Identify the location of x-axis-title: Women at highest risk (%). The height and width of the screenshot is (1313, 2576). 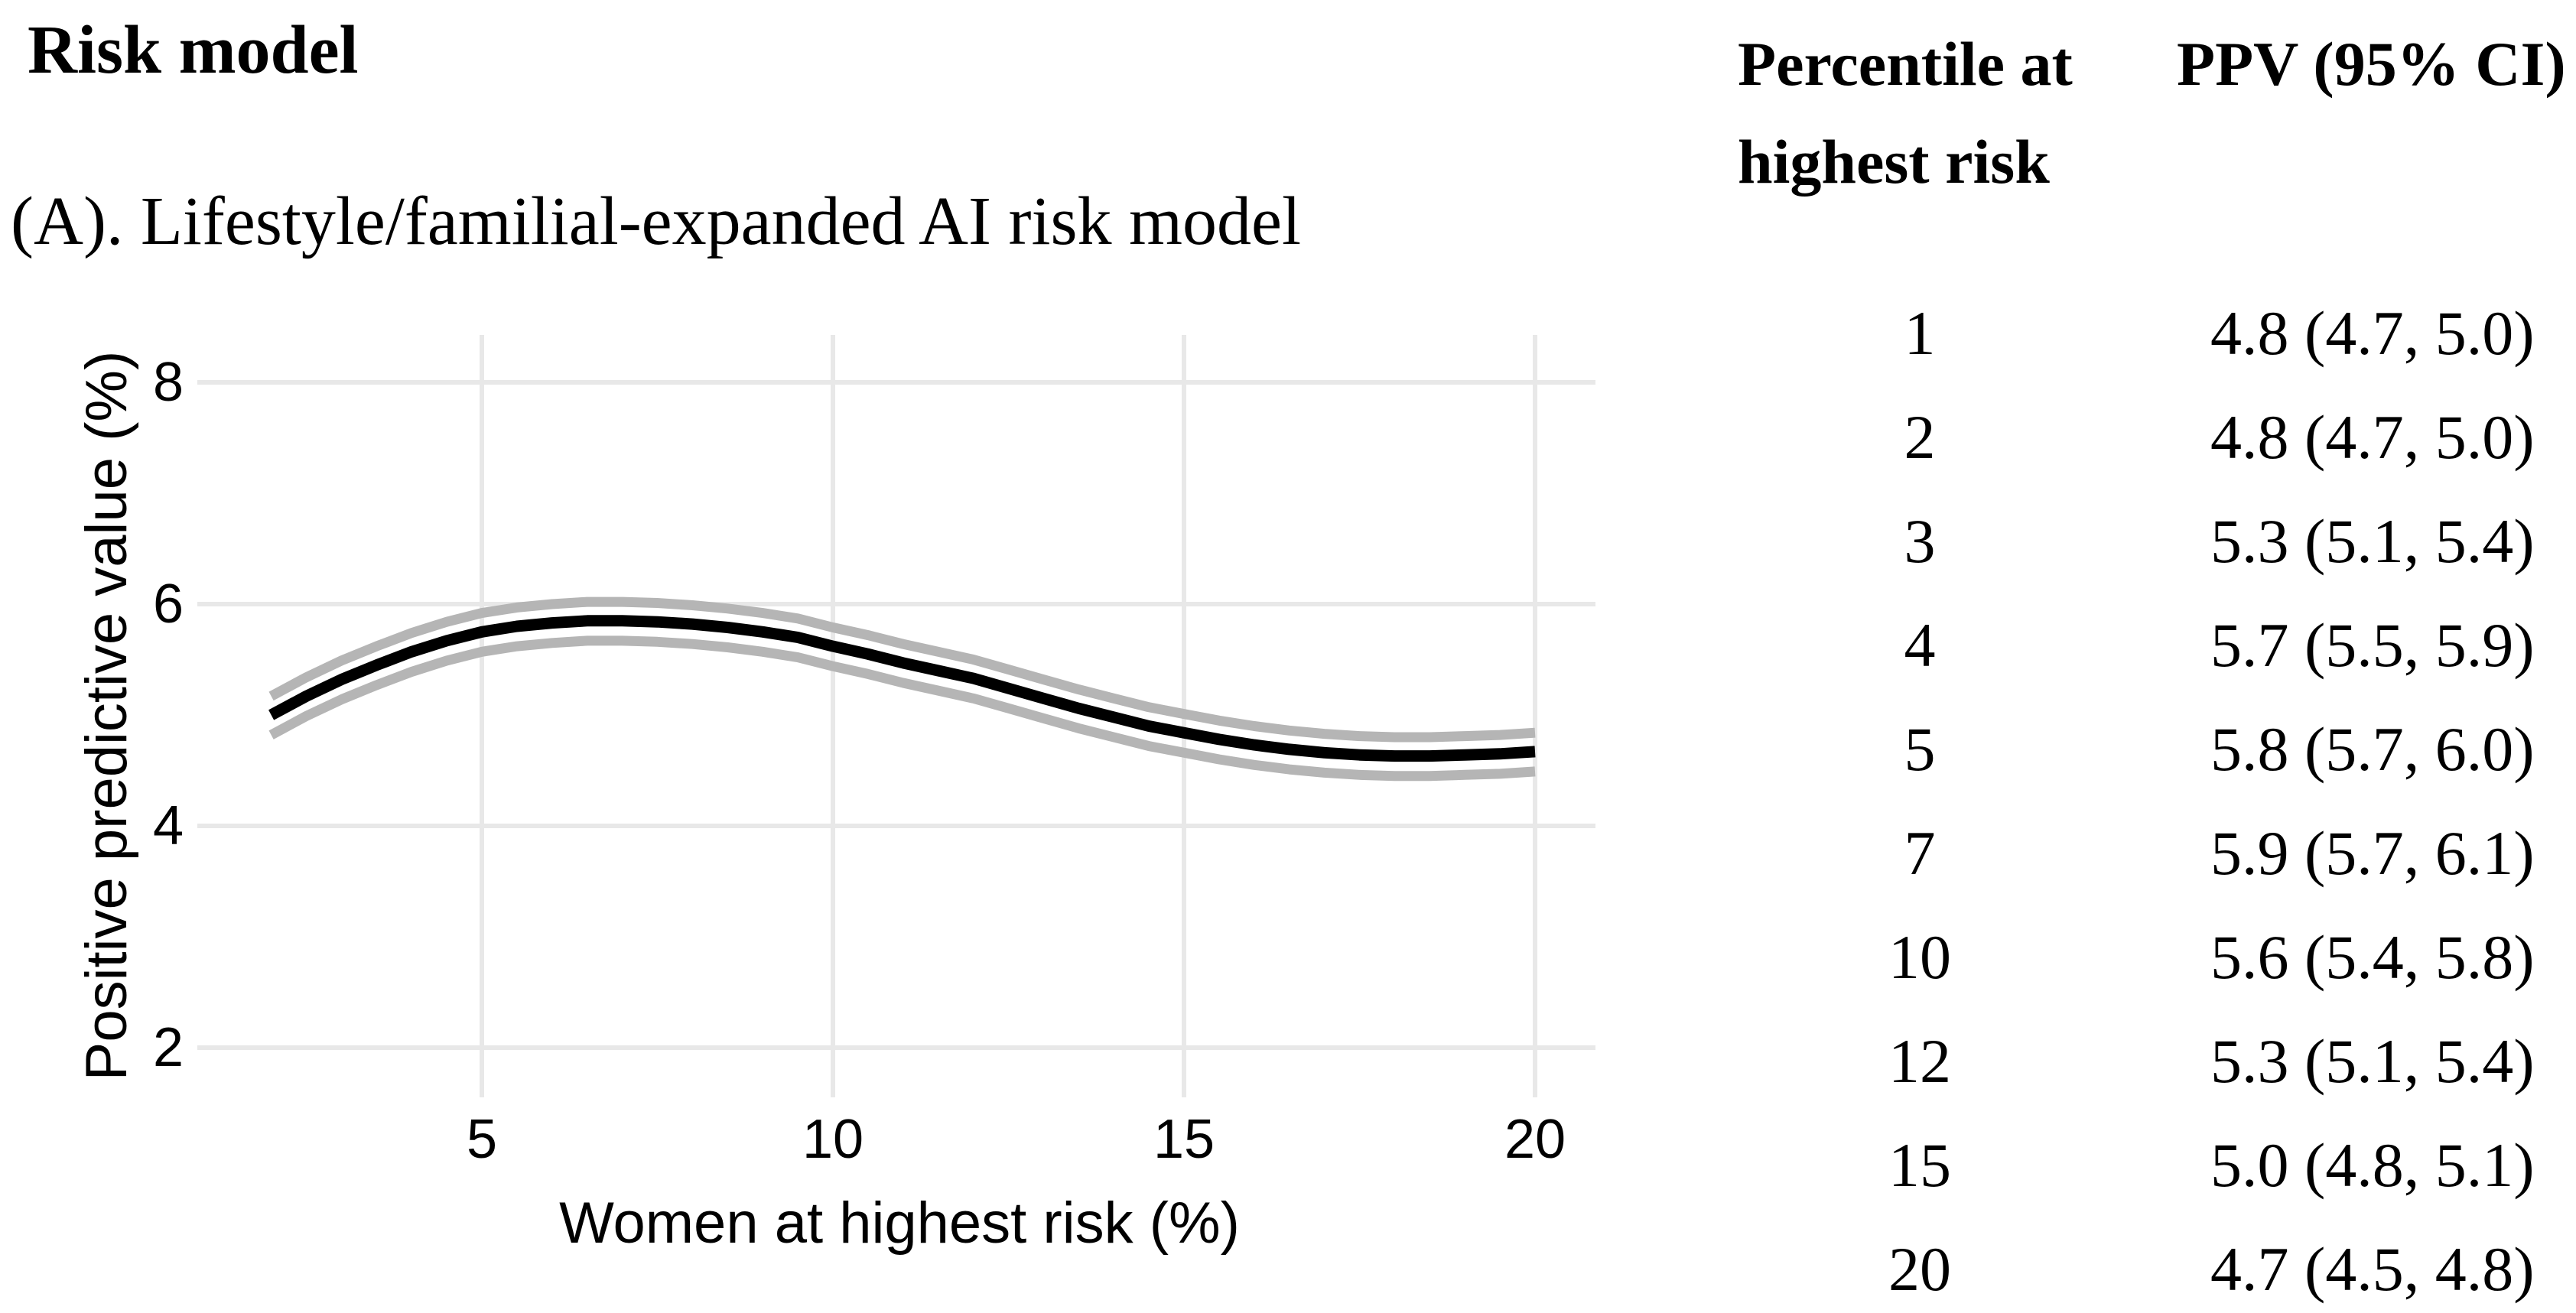
(899, 1223).